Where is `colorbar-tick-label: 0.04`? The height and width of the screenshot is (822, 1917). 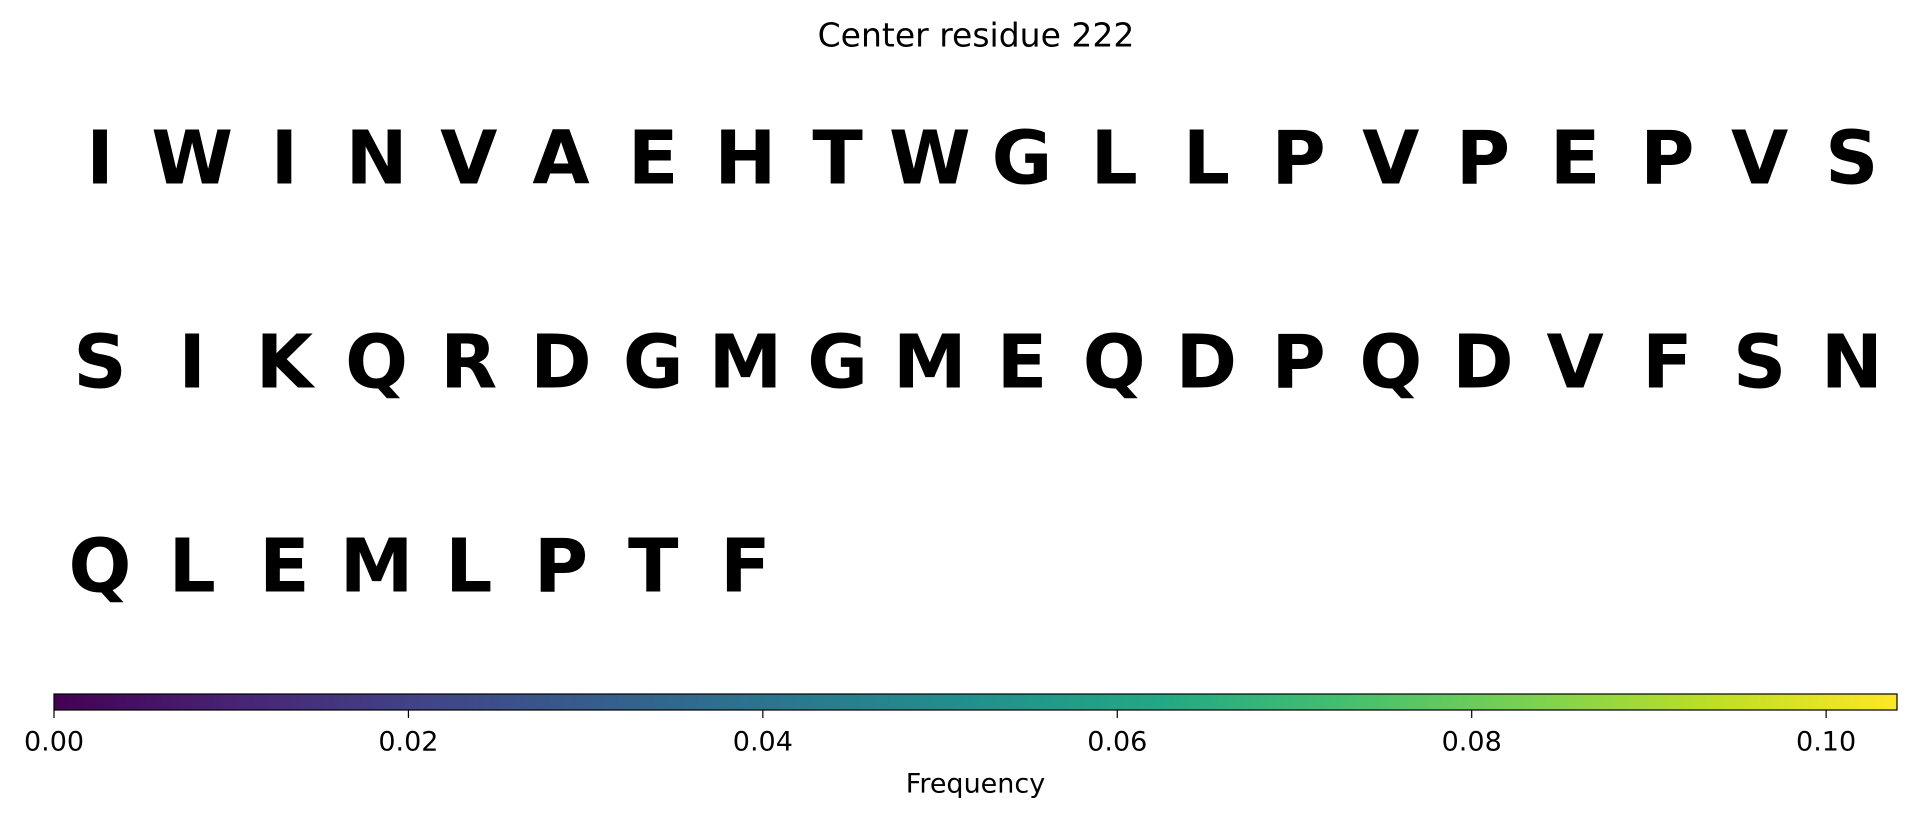
colorbar-tick-label: 0.04 is located at coordinates (763, 742).